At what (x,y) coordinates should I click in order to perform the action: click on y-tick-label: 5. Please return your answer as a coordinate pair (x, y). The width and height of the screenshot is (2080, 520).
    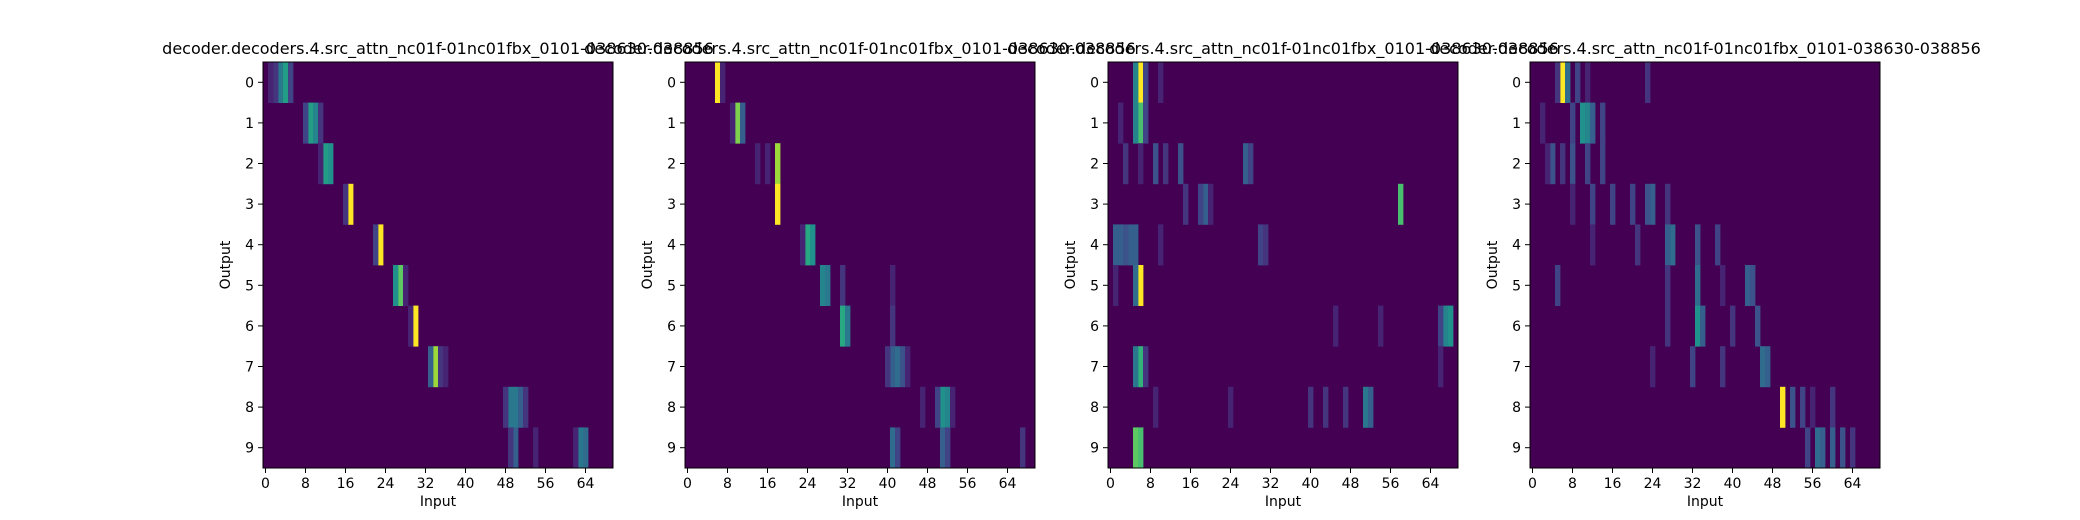
    Looking at the image, I should click on (1094, 286).